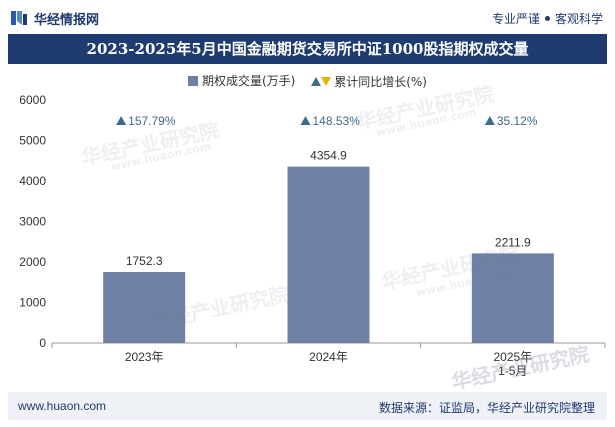 Image resolution: width=615 pixels, height=427 pixels. Describe the element at coordinates (517, 121) in the screenshot. I see `growth-label: 35.12%` at that location.